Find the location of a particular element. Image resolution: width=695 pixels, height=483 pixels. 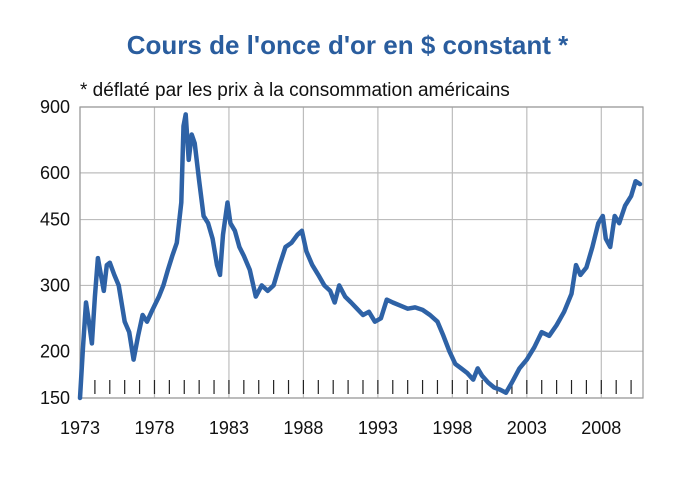

chart-title: Cours de l'once d'or en $ constant * is located at coordinates (347, 45).